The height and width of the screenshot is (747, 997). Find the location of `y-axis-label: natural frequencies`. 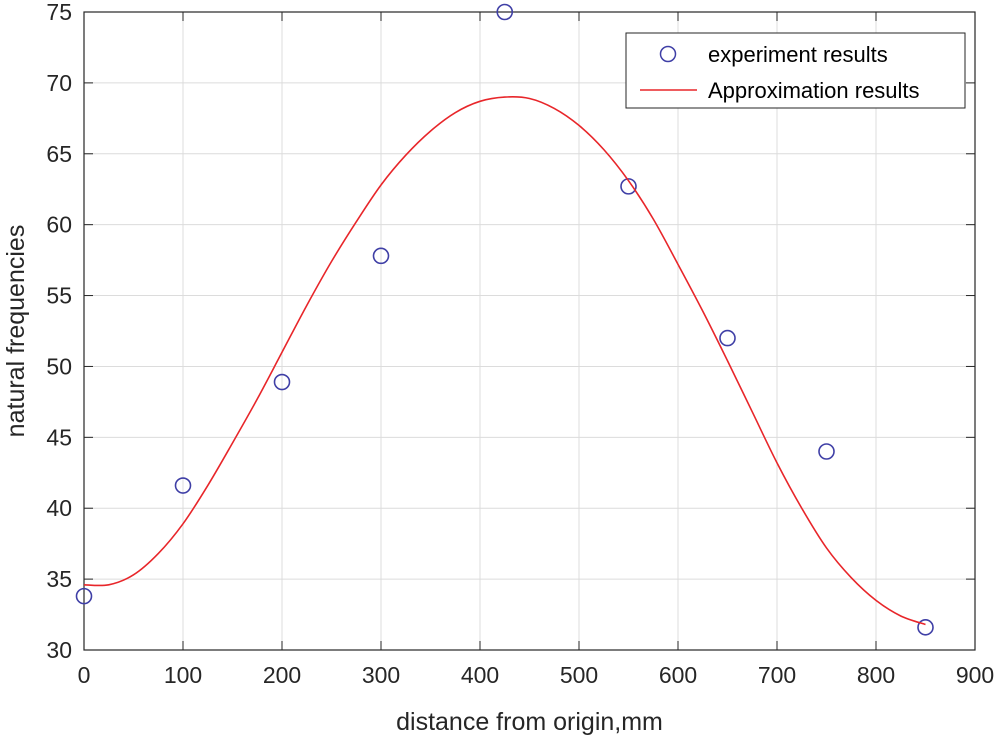

y-axis-label: natural frequencies is located at coordinates (16, 331).